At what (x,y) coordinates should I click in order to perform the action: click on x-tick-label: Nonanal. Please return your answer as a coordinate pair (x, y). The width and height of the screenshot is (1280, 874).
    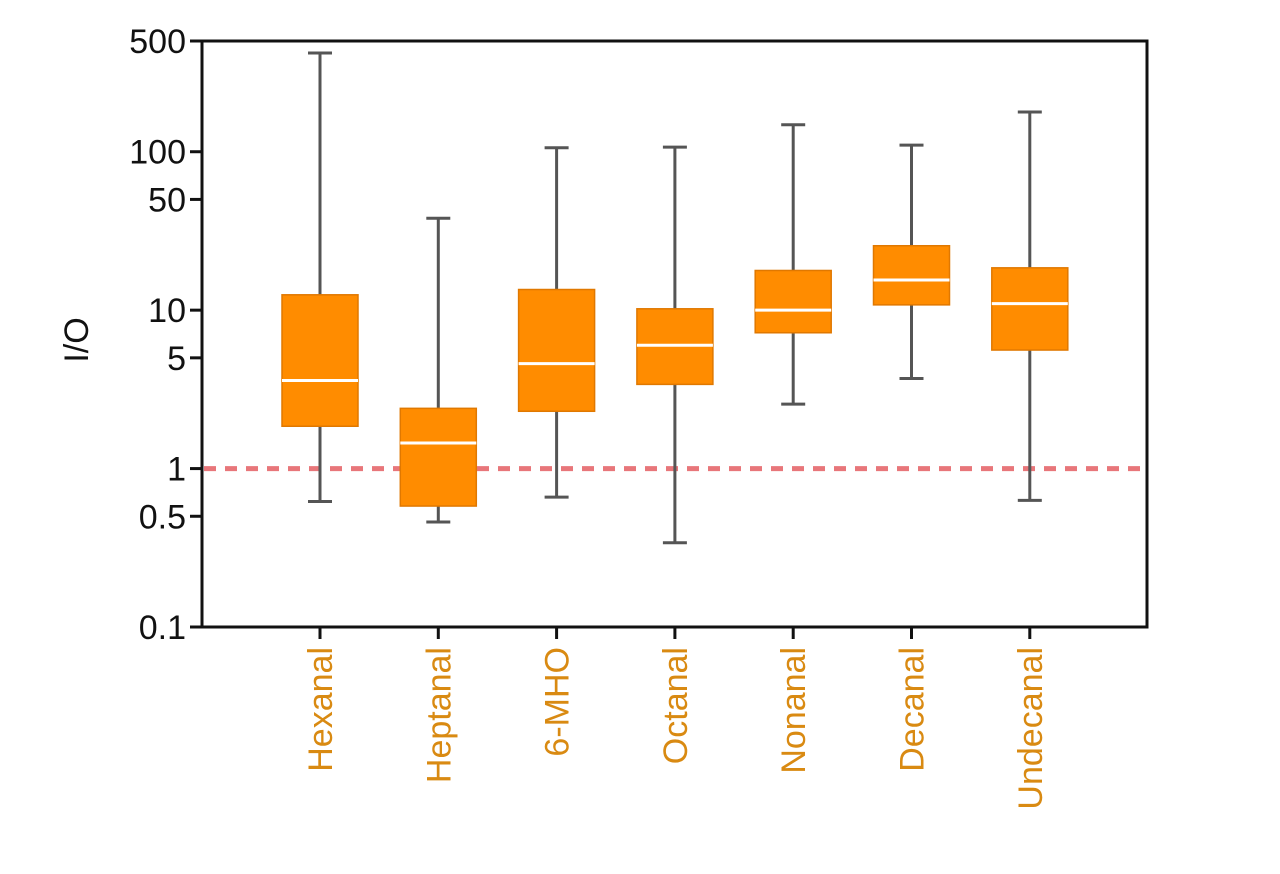
    Looking at the image, I should click on (794, 710).